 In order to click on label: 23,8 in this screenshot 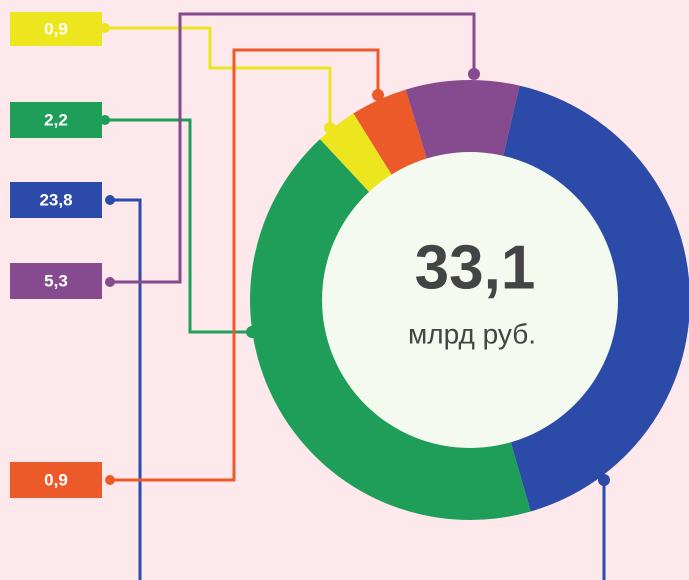, I will do `click(55, 199)`.